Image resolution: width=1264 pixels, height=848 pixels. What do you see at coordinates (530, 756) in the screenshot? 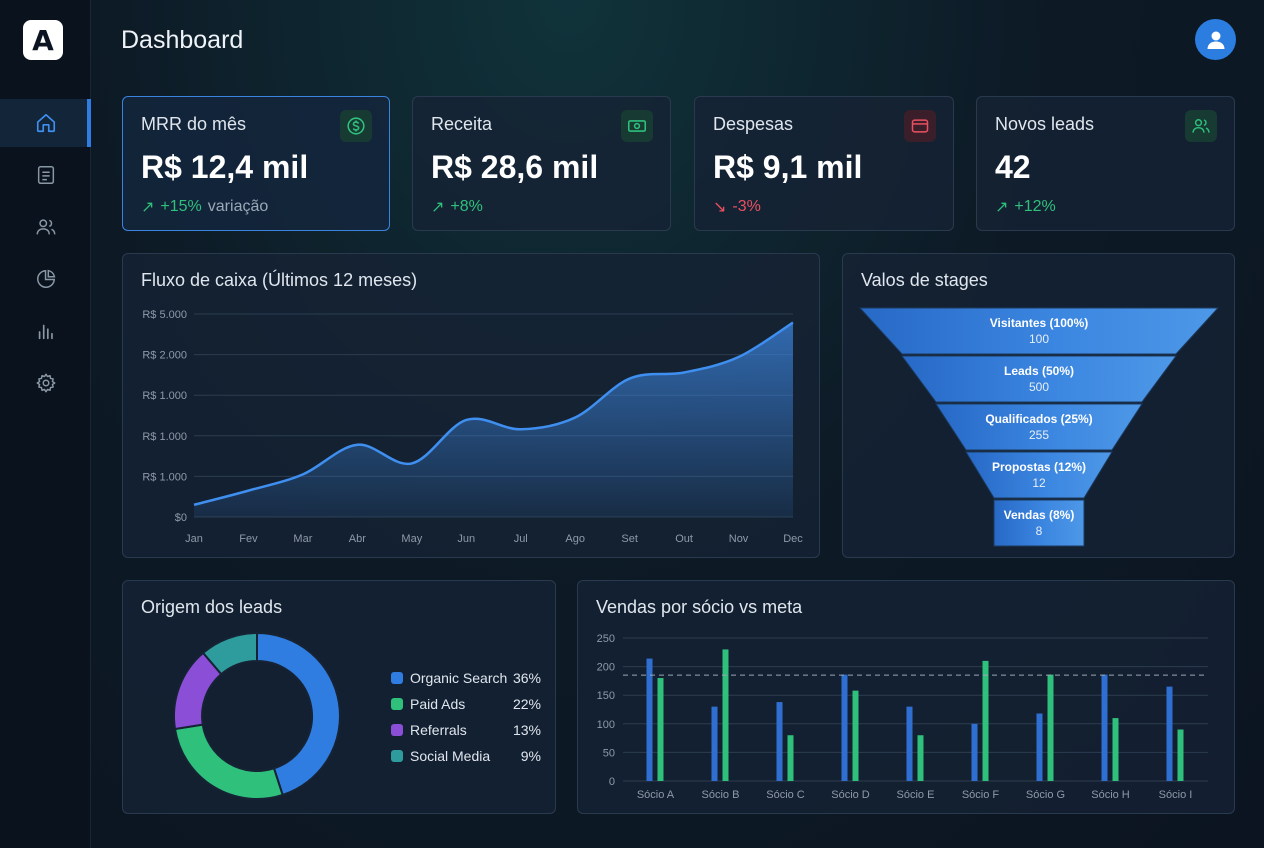
I see `legend-percent: 9%` at bounding box center [530, 756].